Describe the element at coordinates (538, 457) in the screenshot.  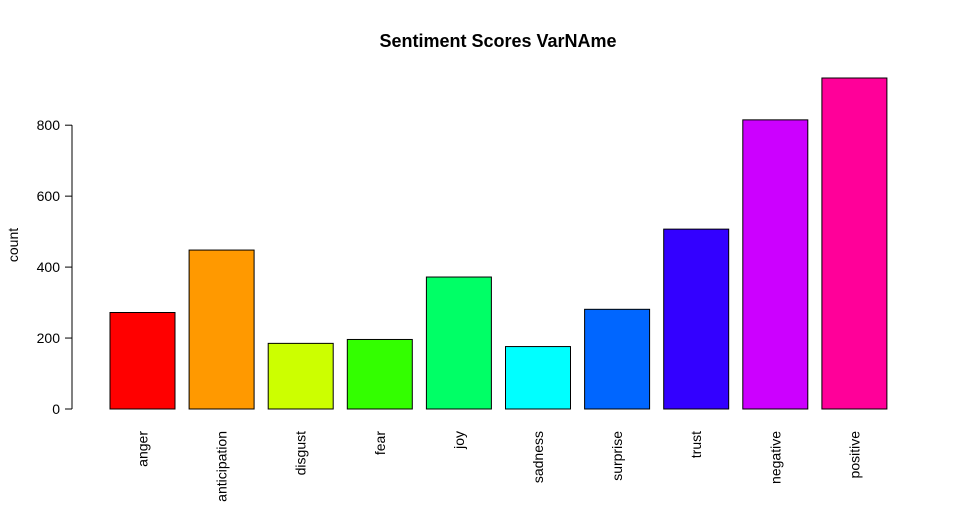
I see `x-tick-label: sadness` at that location.